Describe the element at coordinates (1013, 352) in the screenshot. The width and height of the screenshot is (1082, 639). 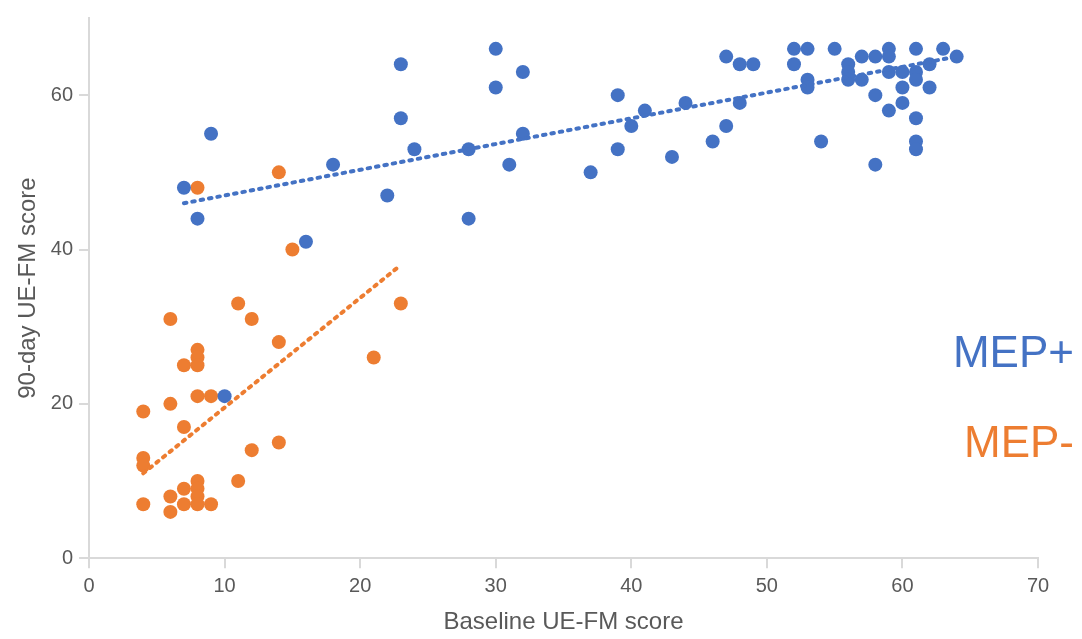
I see `text: MEP+` at that location.